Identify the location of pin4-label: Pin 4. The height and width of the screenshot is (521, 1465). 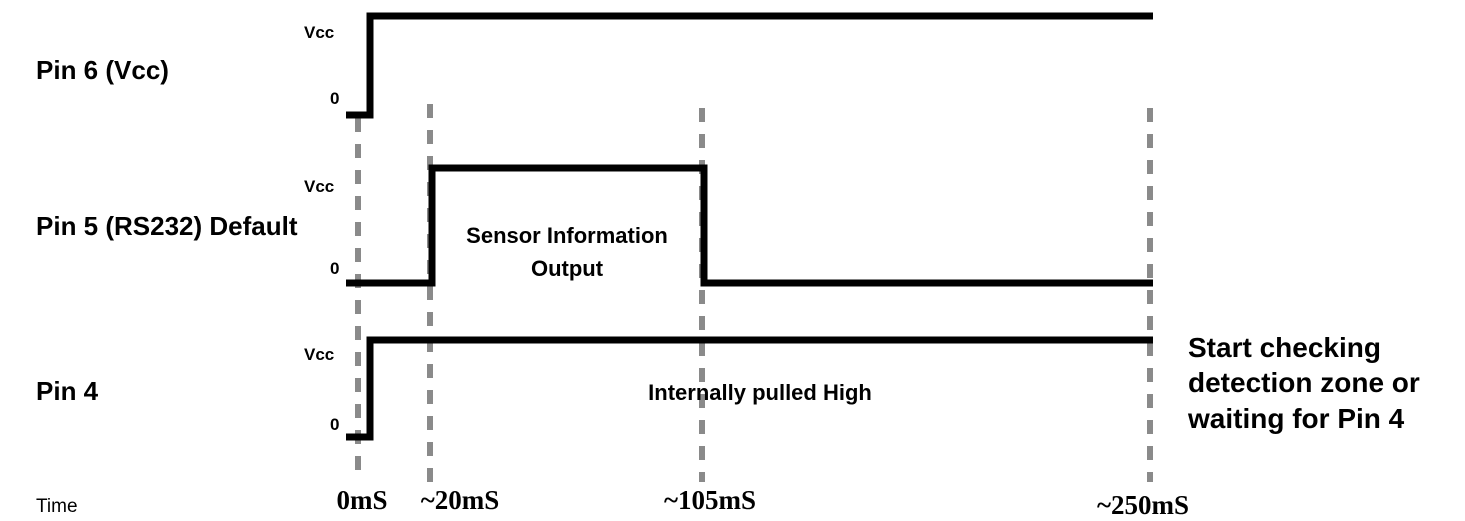
(67, 391).